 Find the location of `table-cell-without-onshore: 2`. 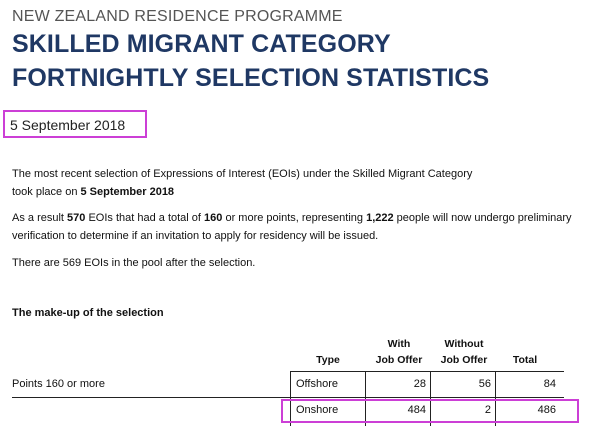

table-cell-without-onshore: 2 is located at coordinates (487, 410).